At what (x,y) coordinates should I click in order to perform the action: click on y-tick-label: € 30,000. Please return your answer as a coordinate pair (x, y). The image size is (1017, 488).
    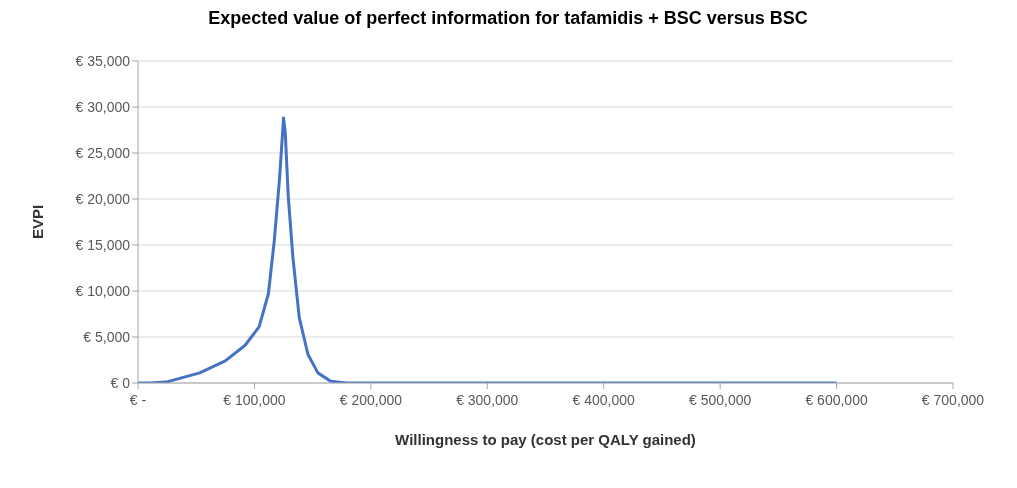
    Looking at the image, I should click on (103, 106).